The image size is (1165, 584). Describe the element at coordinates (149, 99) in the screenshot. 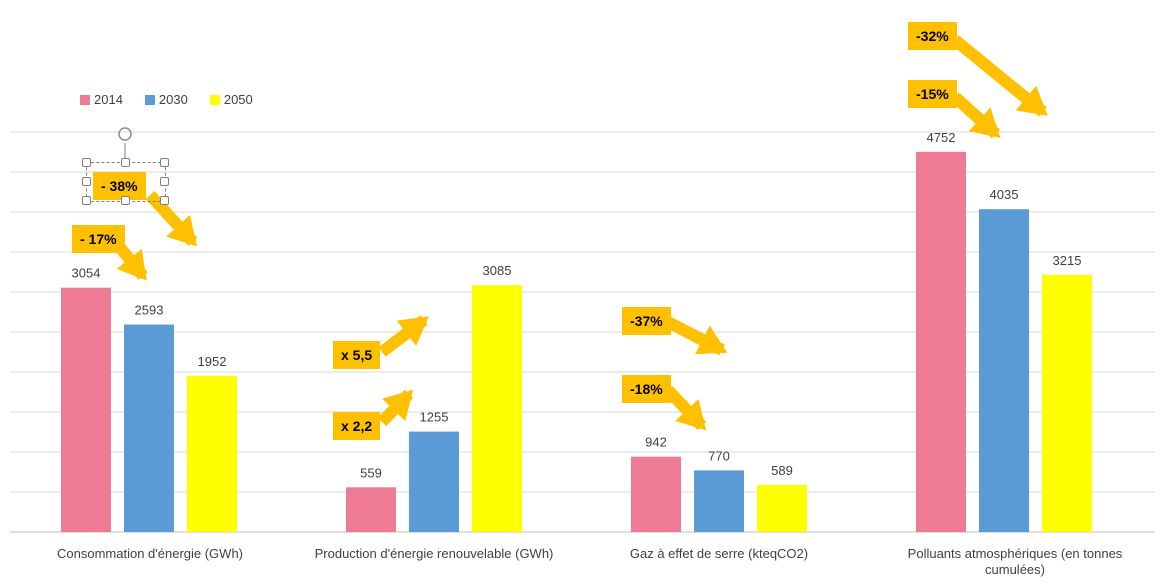

I see `legend-swatch-2030` at that location.